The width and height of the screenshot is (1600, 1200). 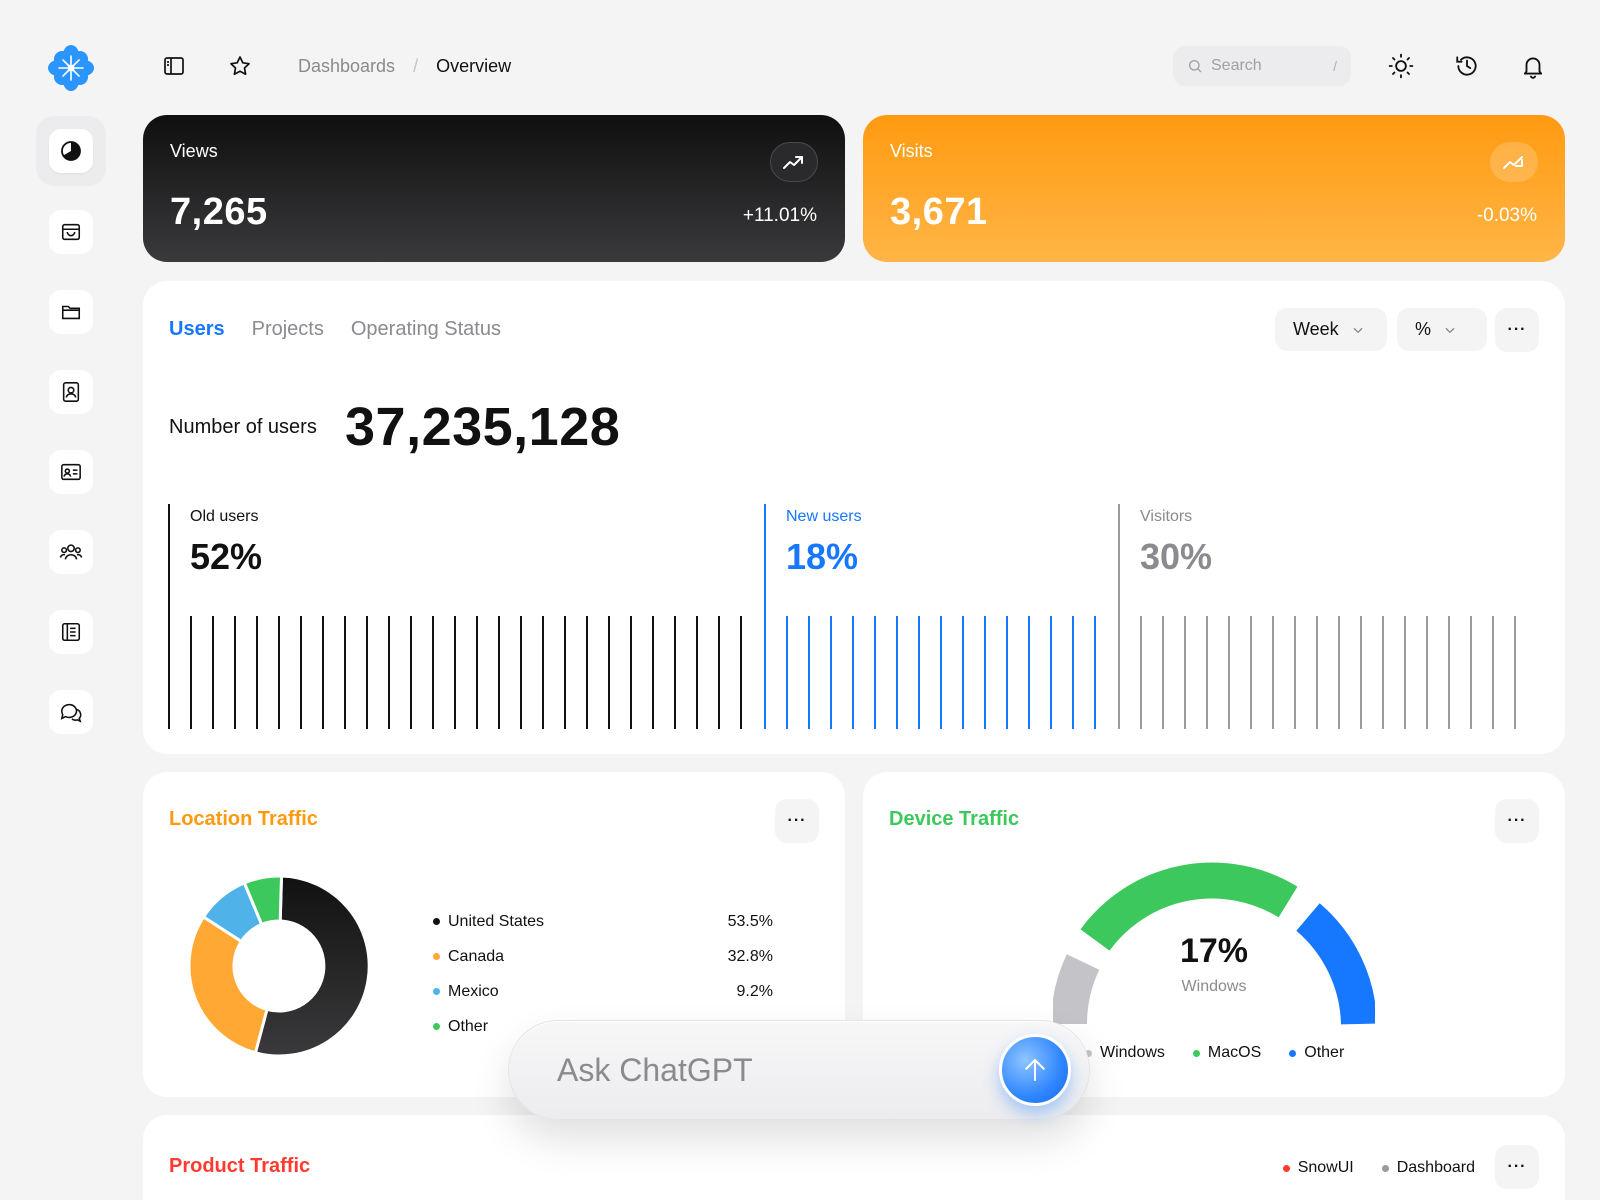 What do you see at coordinates (911, 151) in the screenshot?
I see `kpi-label: Visits` at bounding box center [911, 151].